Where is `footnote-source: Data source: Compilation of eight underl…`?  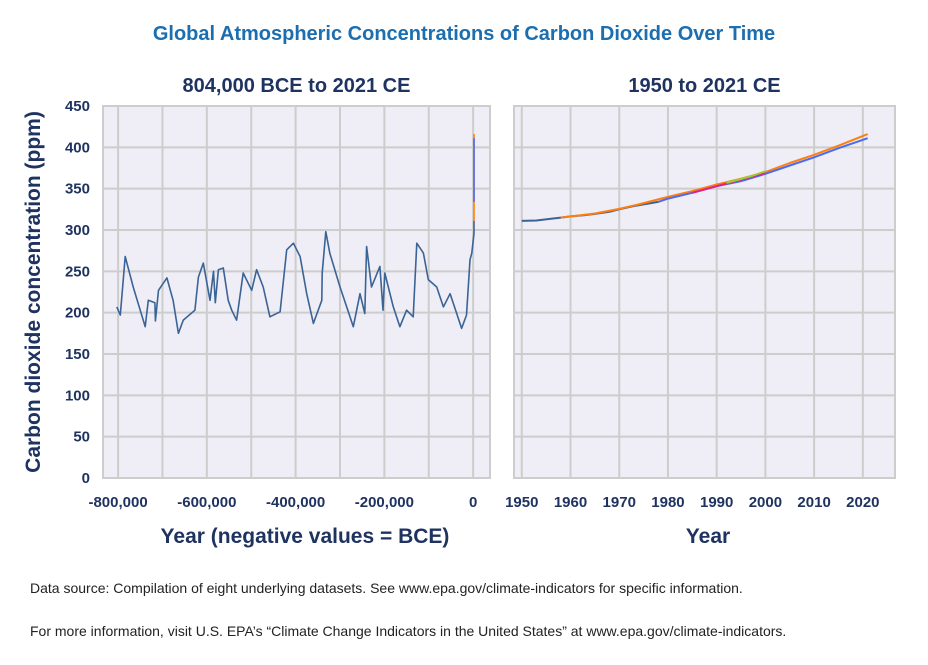 footnote-source: Data source: Compilation of eight underl… is located at coordinates (386, 588).